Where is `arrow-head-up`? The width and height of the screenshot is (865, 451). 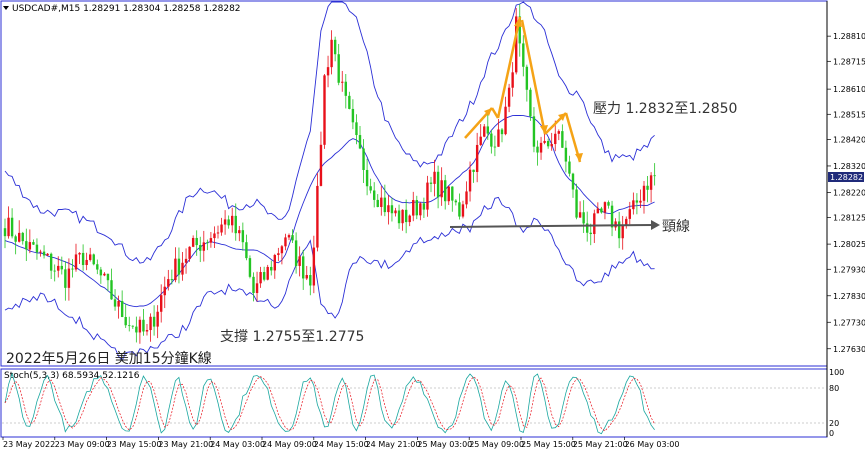
arrow-head-up is located at coordinates (509, 67).